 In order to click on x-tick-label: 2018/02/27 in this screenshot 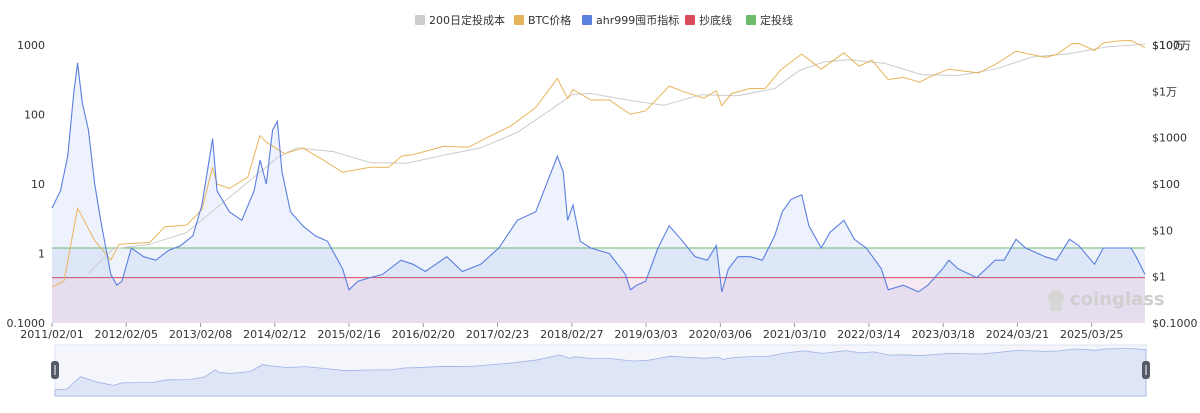, I will do `click(571, 334)`.